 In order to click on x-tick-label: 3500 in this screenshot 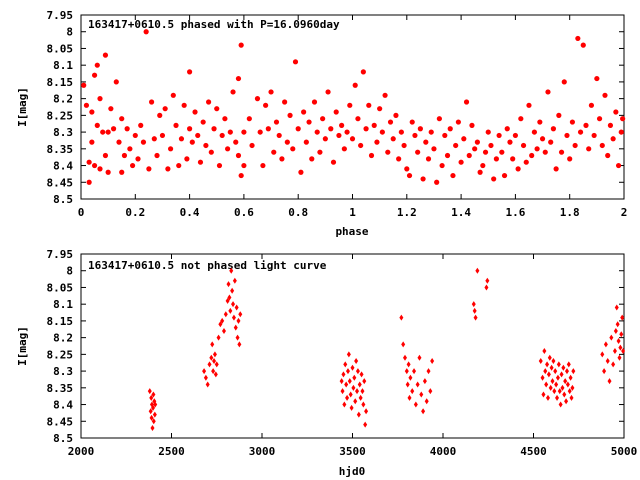, I will do `click(352, 451)`.